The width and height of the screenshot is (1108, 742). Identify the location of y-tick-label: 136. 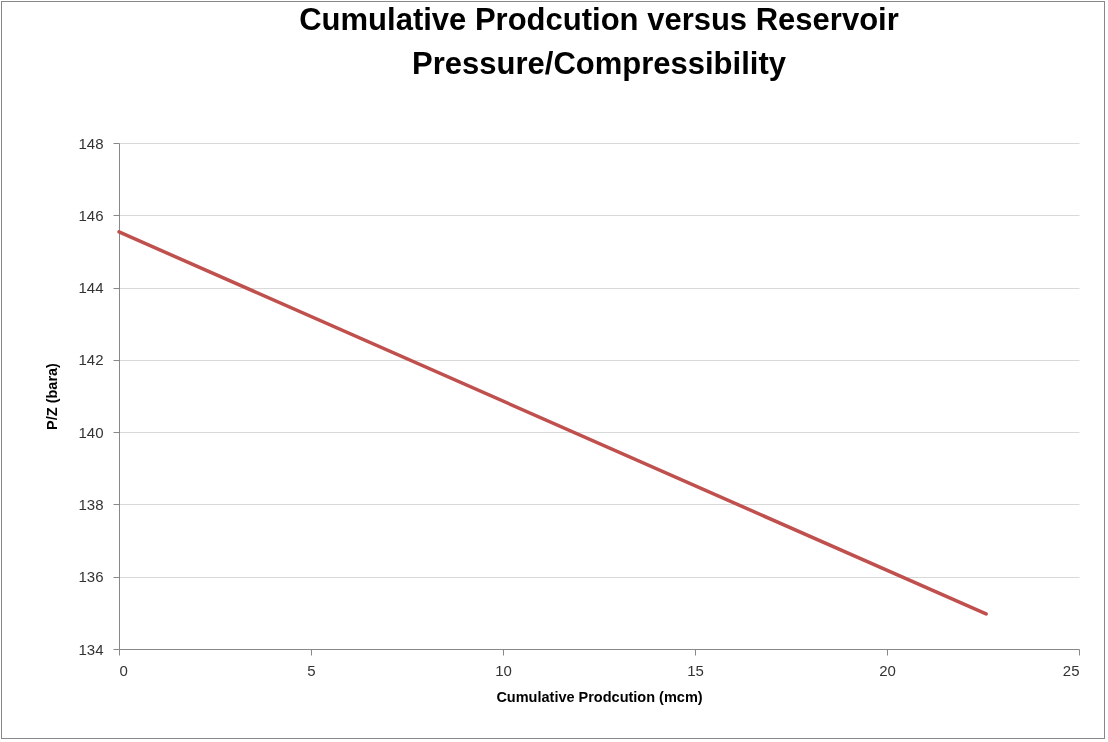
(91, 577).